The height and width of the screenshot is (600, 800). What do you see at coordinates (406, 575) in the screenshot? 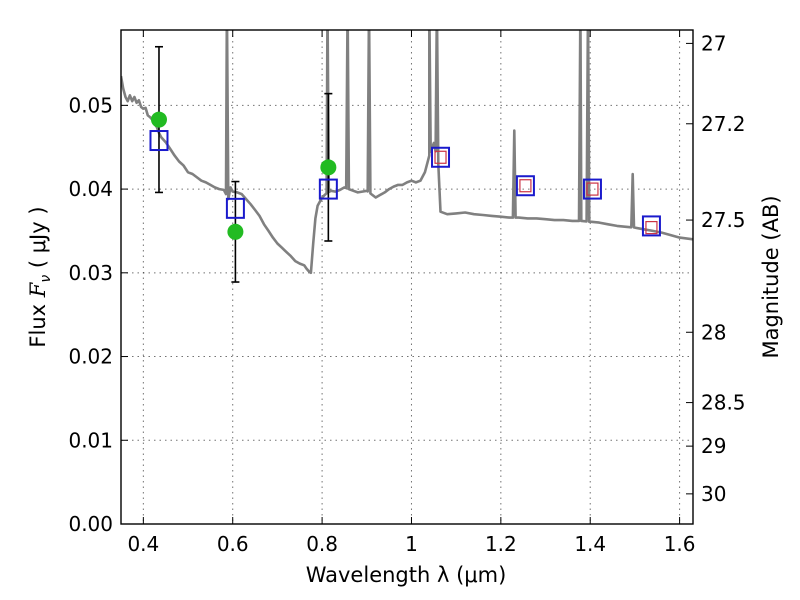
I see `x-axis-label: Wavelength λ (μm)` at bounding box center [406, 575].